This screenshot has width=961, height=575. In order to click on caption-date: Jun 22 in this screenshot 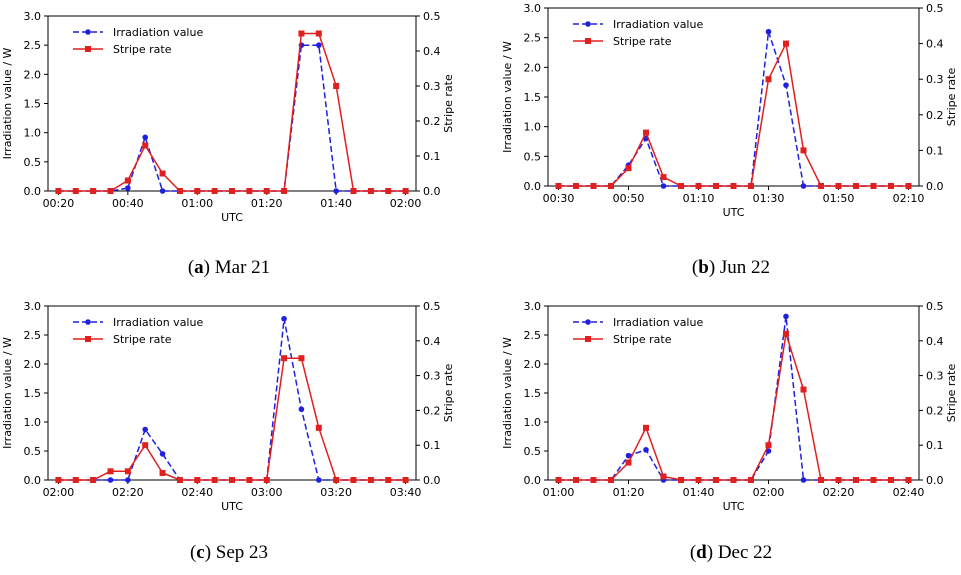, I will do `click(745, 267)`.